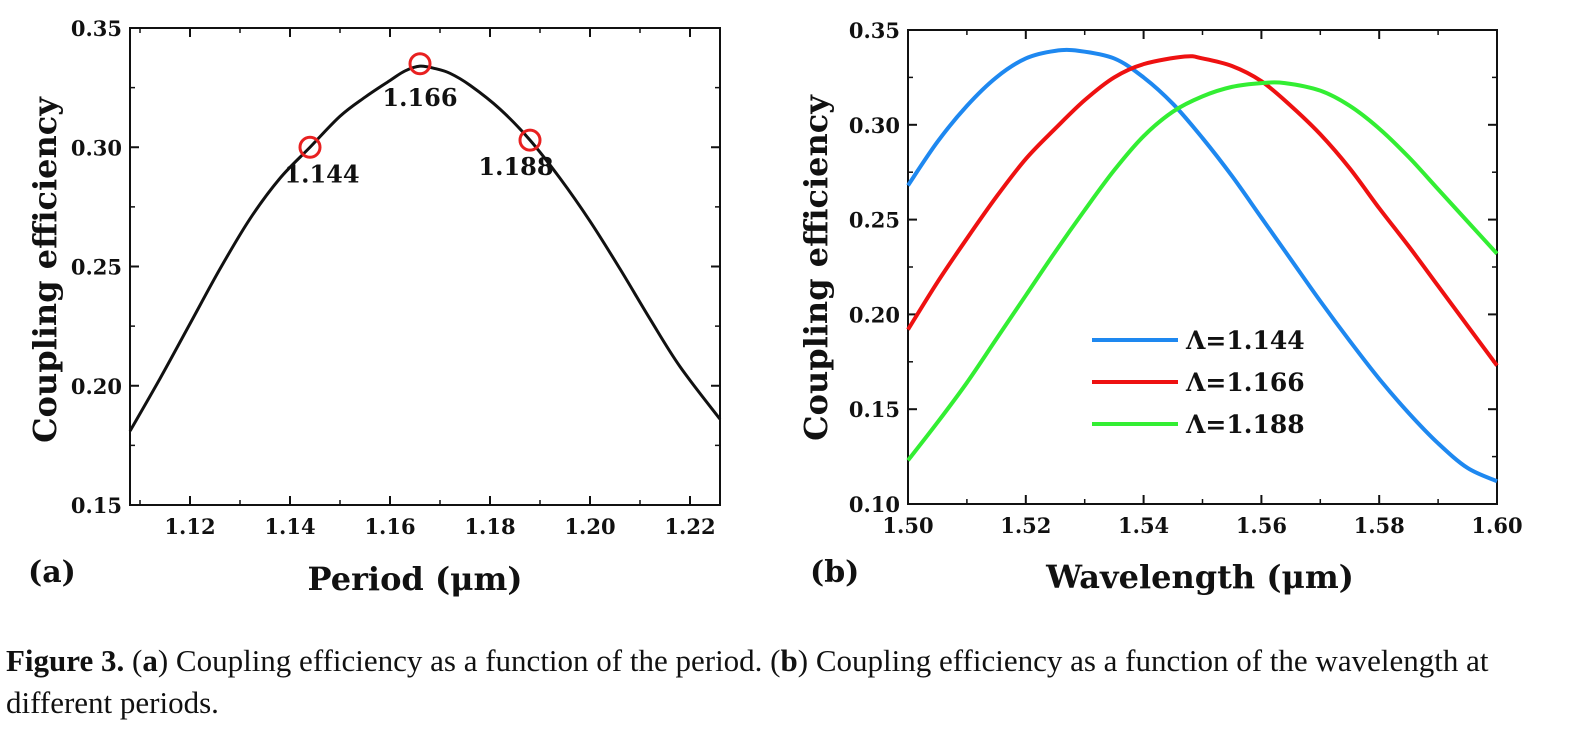 The height and width of the screenshot is (742, 1581). What do you see at coordinates (589, 526) in the screenshot?
I see `x-tick-label: 1.20` at bounding box center [589, 526].